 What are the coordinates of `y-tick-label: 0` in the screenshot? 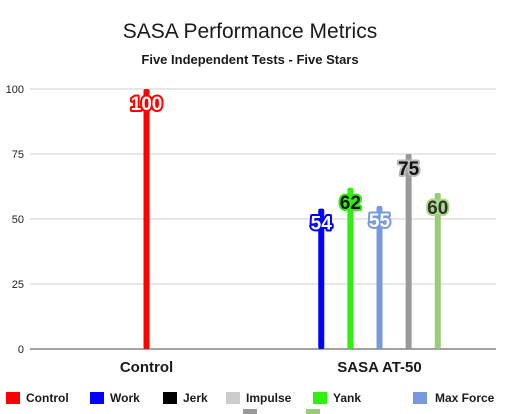 It's located at (21, 350).